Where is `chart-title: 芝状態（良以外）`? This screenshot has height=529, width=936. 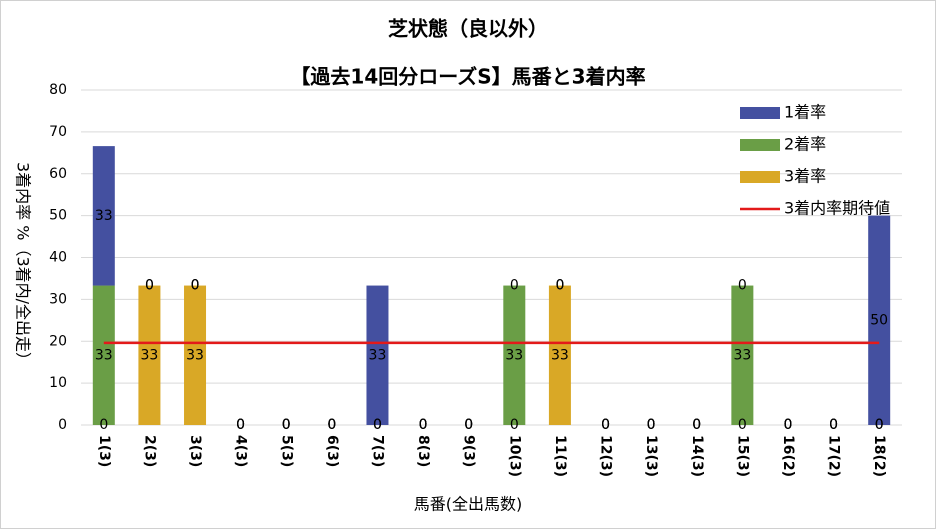
chart-title: 芝状態（良以外） is located at coordinates (468, 29).